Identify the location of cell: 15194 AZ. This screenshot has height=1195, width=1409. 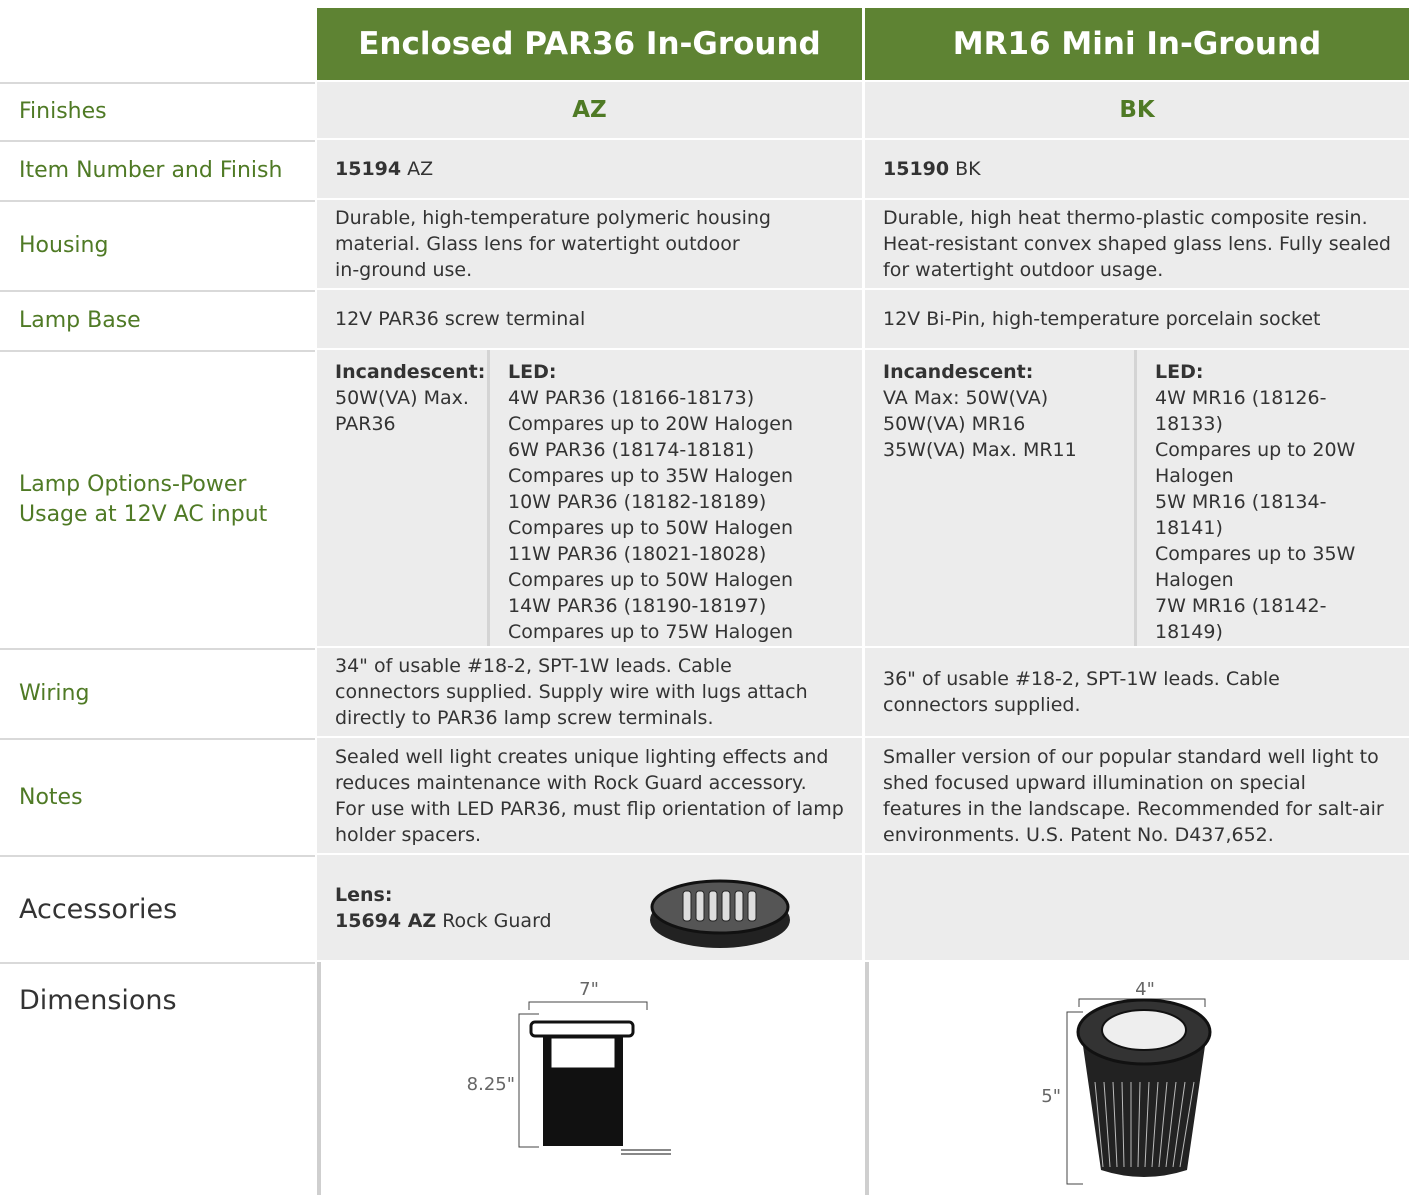
(589, 169).